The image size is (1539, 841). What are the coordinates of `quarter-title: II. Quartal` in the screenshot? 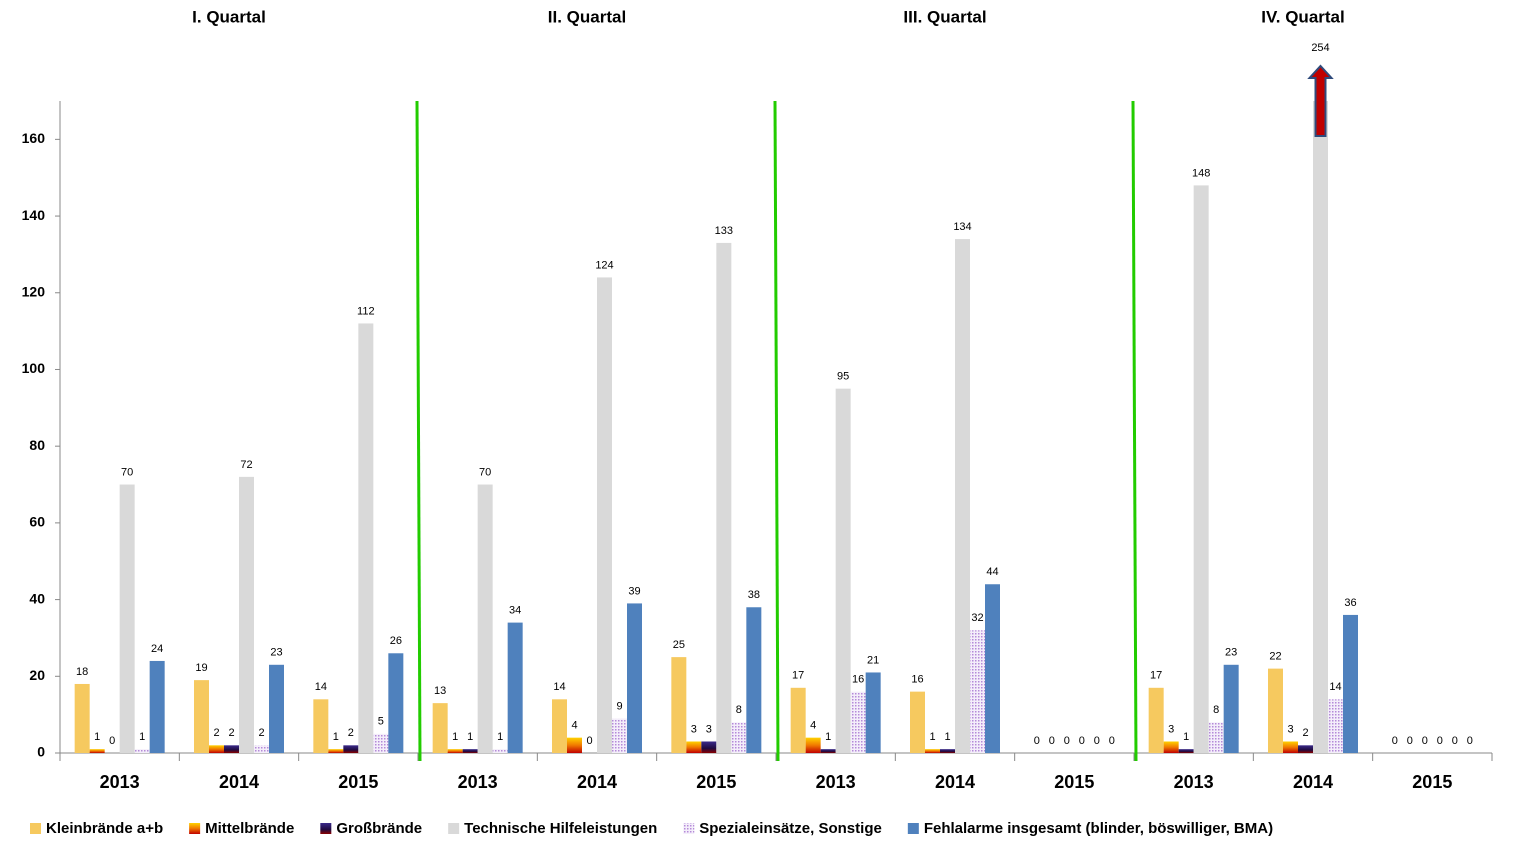 It's located at (587, 16).